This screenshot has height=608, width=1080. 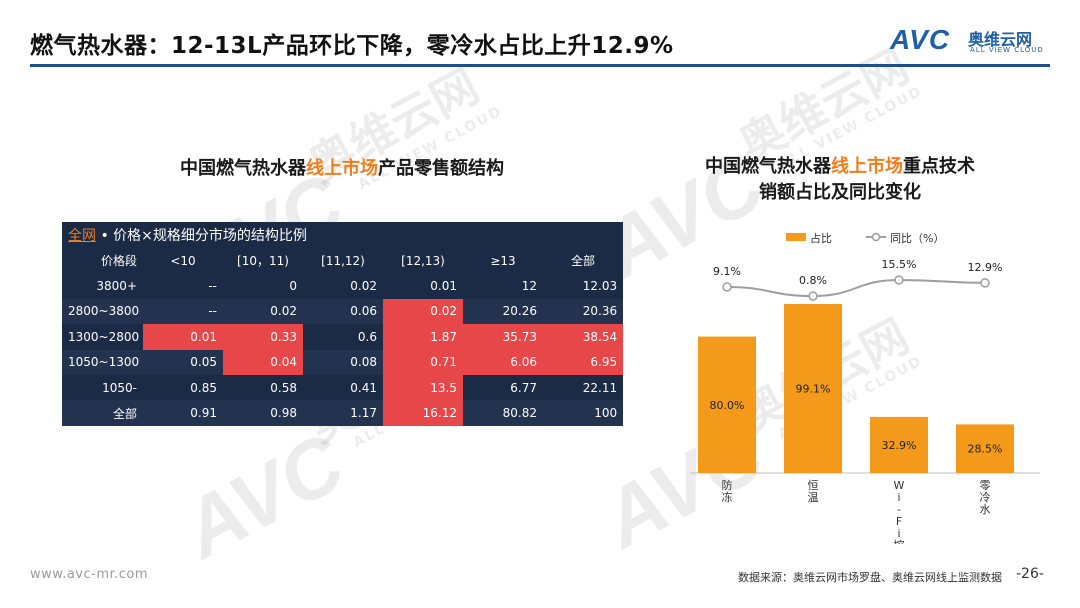 I want to click on scope-all-link: 全网, so click(x=82, y=236).